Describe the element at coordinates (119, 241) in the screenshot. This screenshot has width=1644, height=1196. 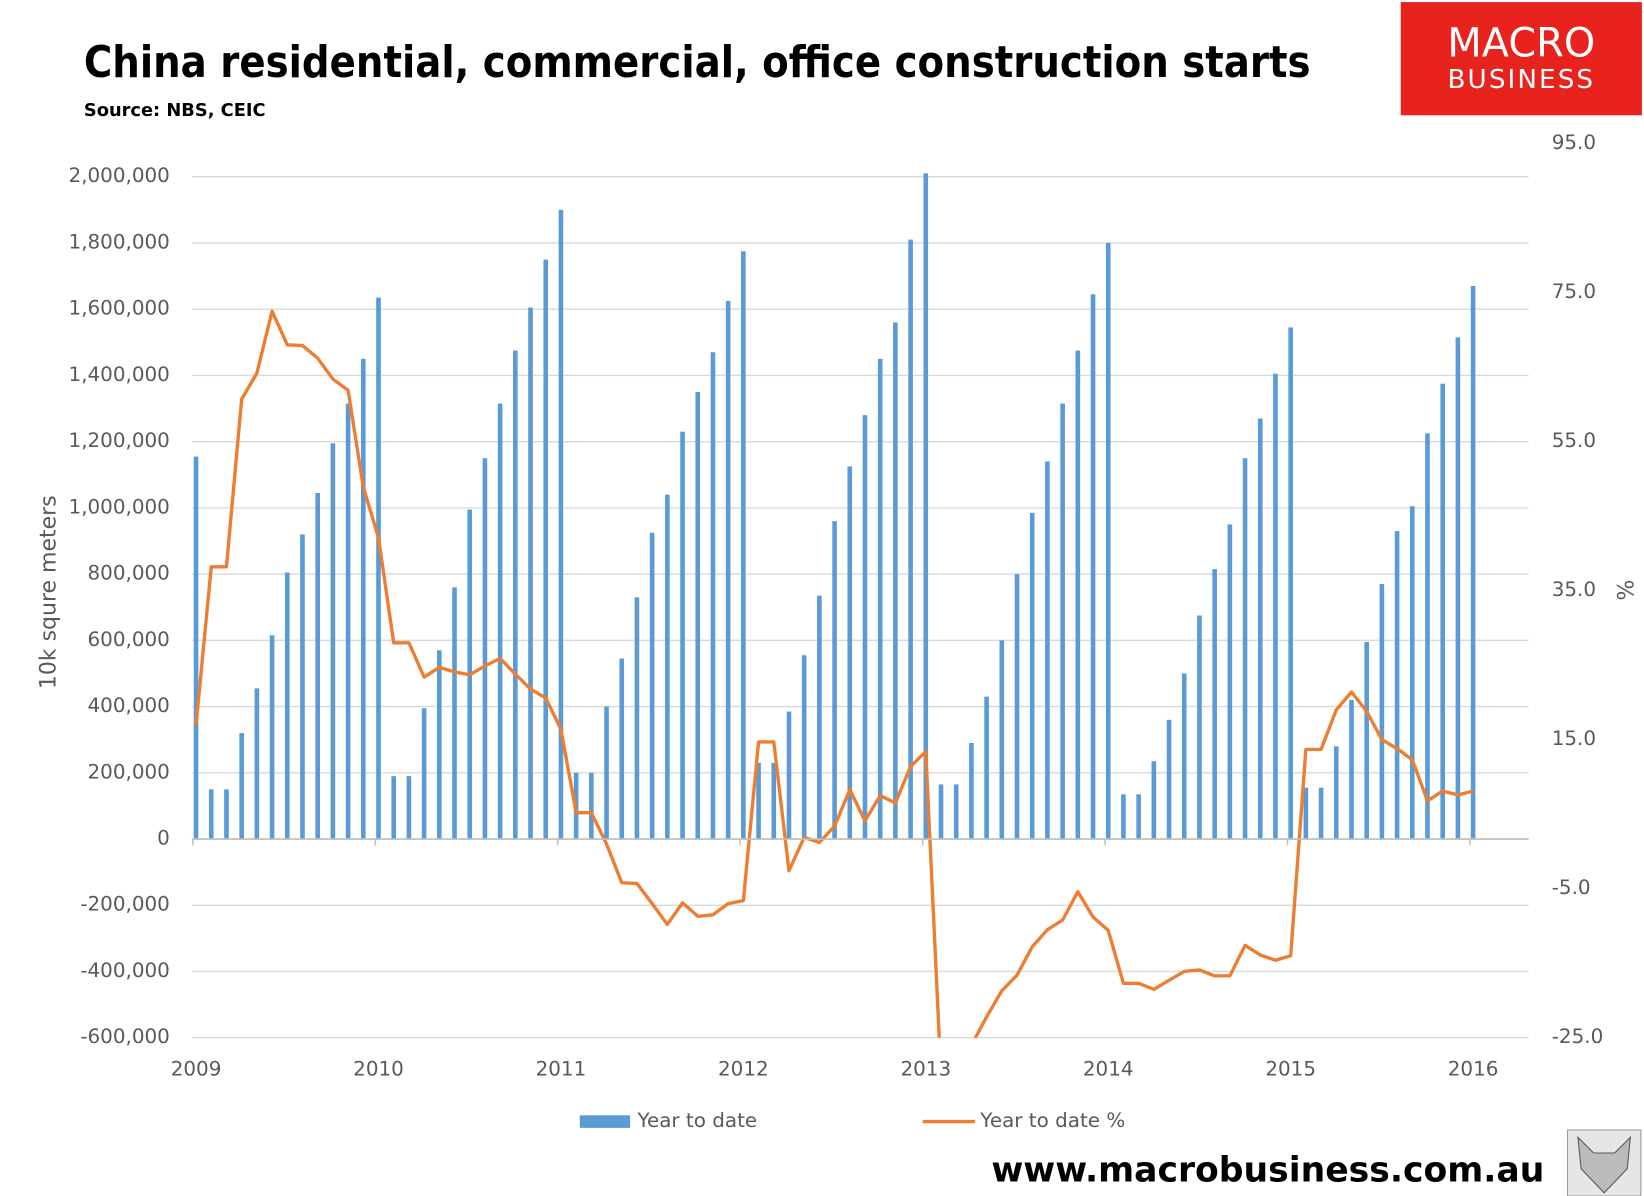
I see `y-tick-label: 1,800,000` at that location.